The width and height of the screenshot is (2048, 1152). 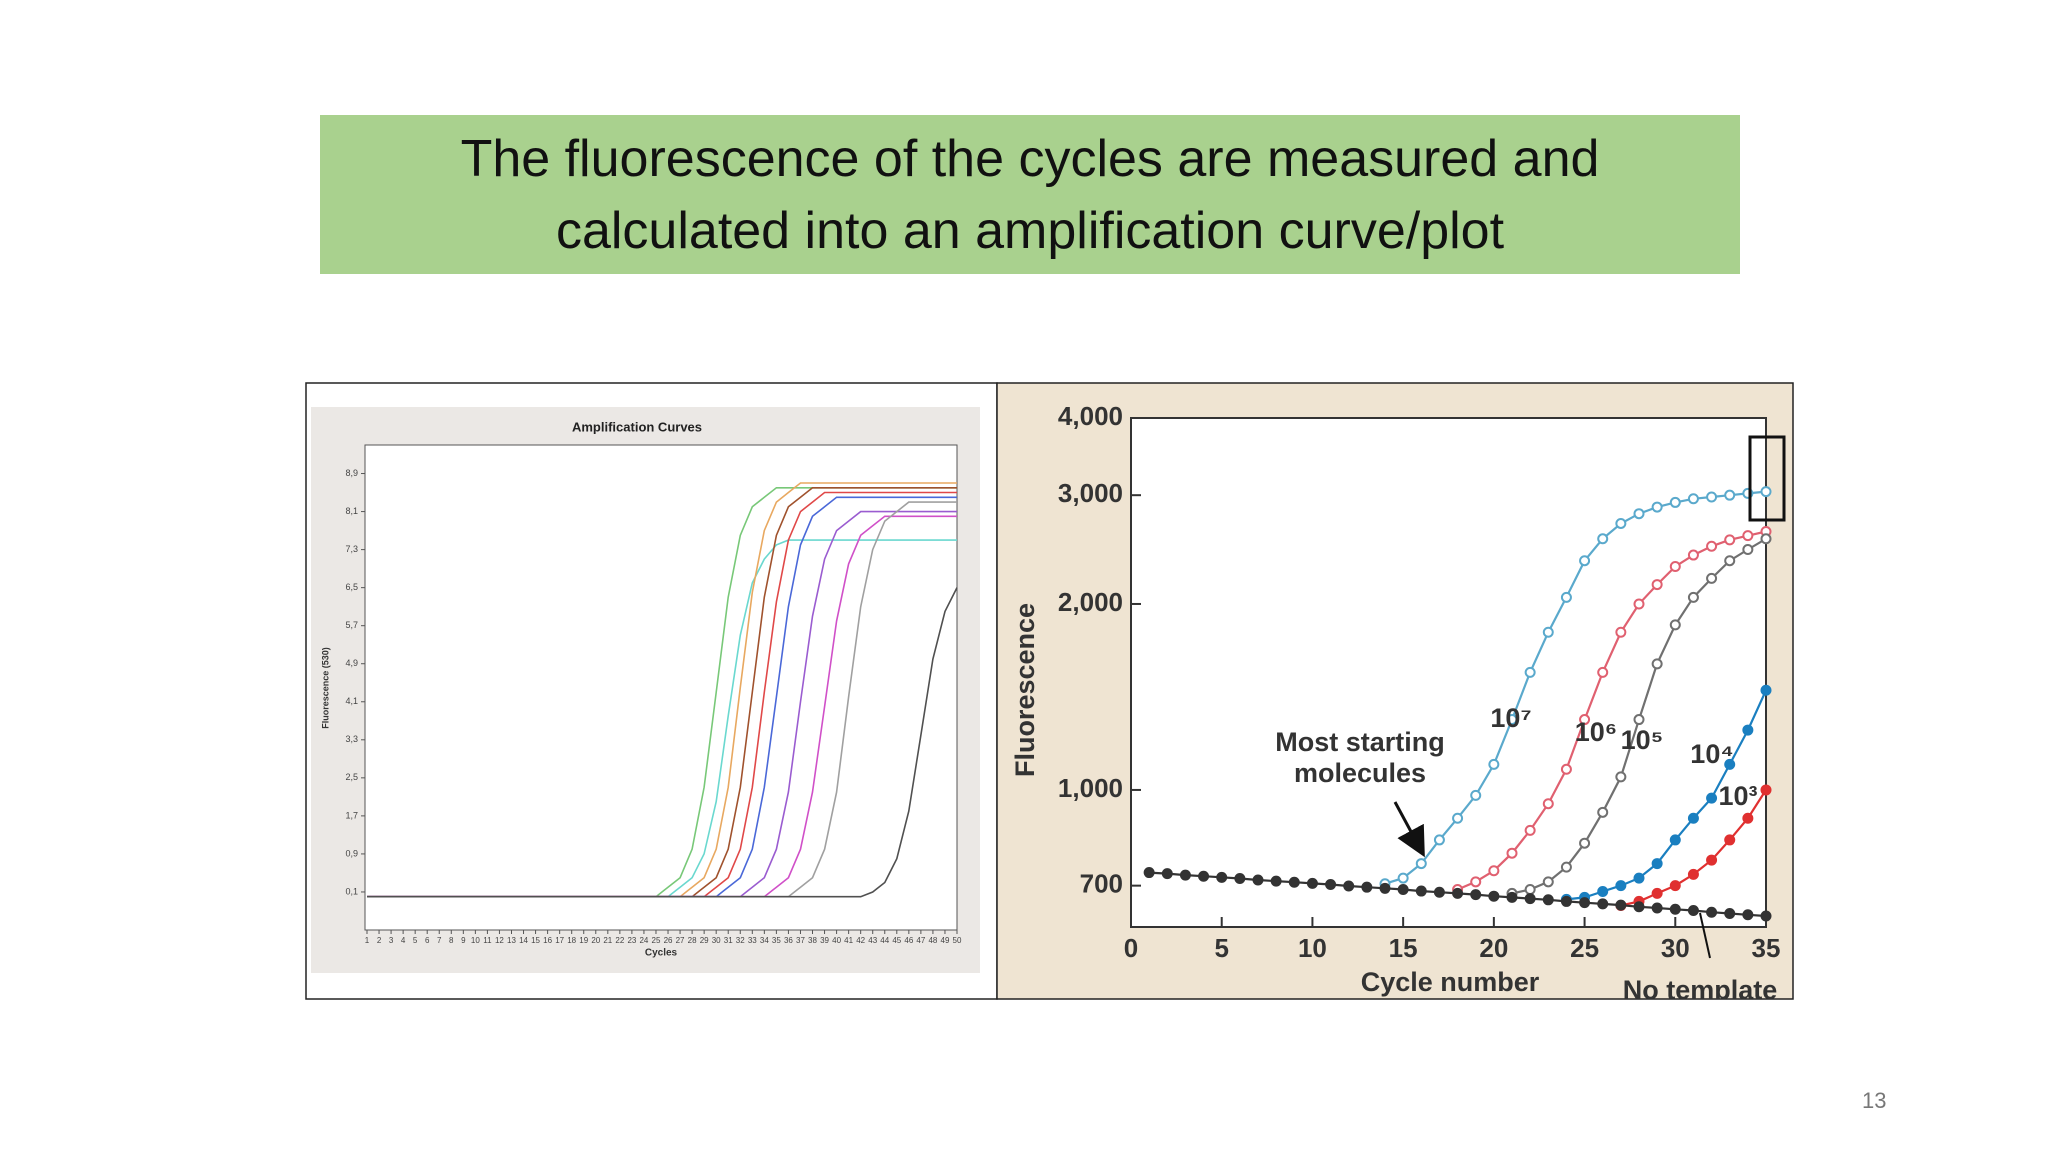 What do you see at coordinates (351, 663) in the screenshot?
I see `y-tick-label: 4,9` at bounding box center [351, 663].